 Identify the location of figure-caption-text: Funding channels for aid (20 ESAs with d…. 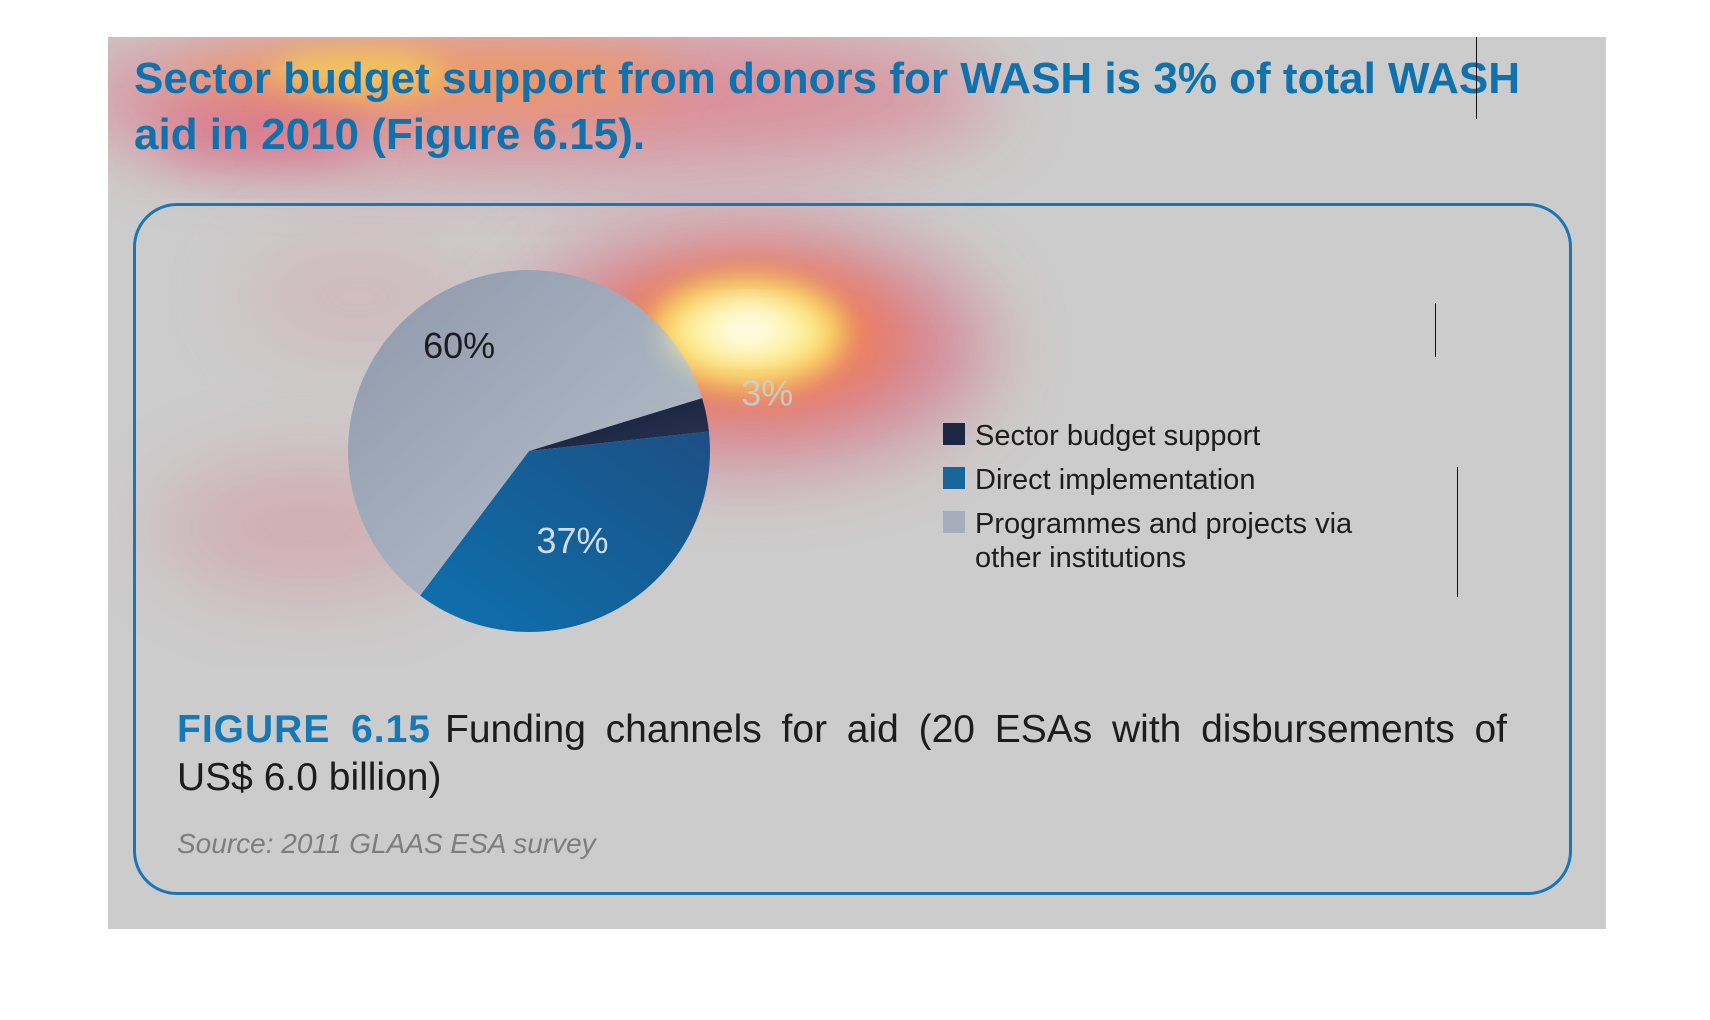
(842, 753).